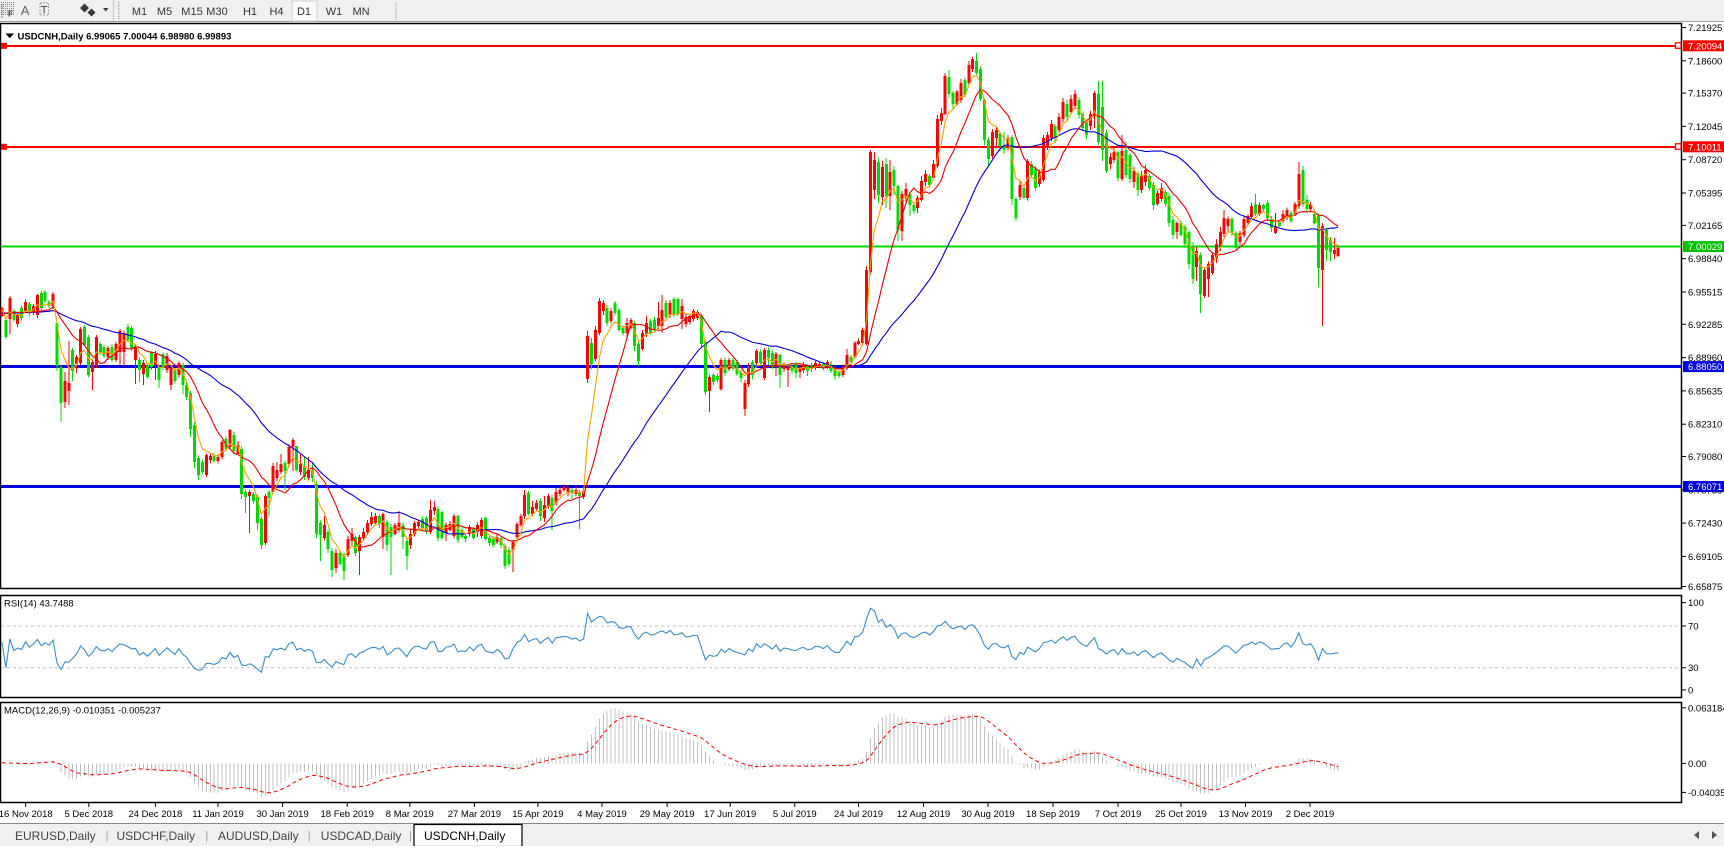  I want to click on svg-text: 24 Dec 2018, so click(155, 814).